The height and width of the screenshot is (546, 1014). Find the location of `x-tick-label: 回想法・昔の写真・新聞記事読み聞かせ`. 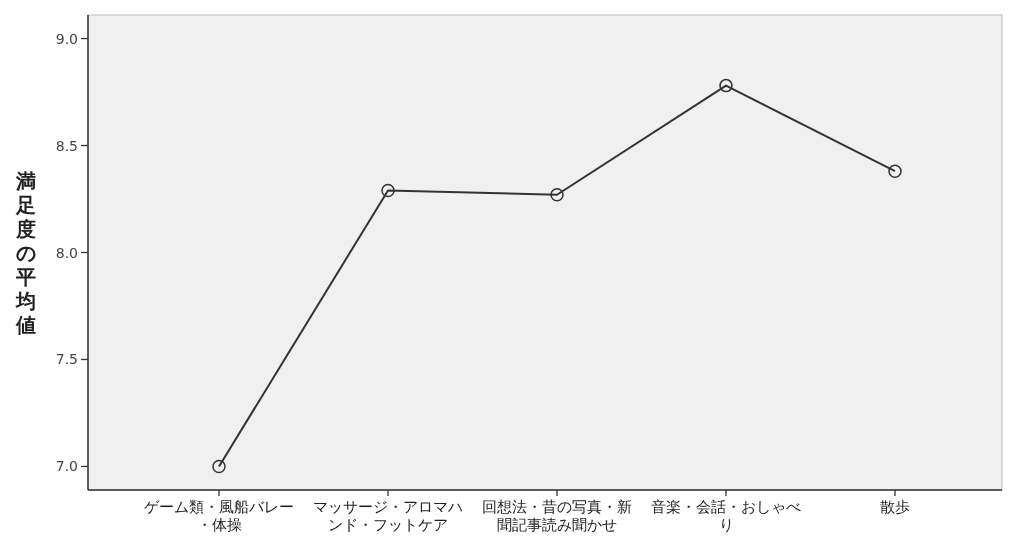

x-tick-label: 回想法・昔の写真・新聞記事読み聞かせ is located at coordinates (557, 516).